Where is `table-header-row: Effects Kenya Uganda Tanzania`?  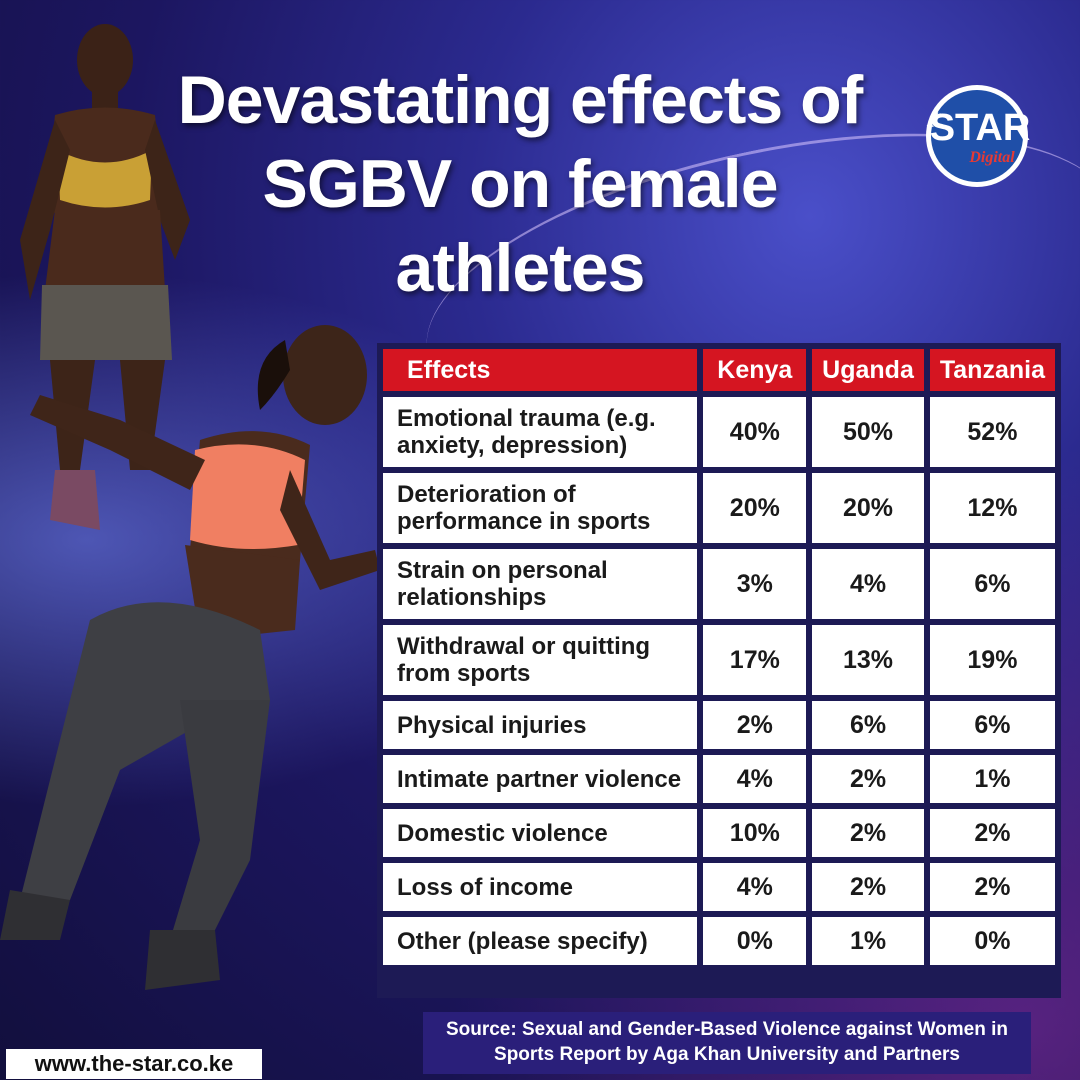 table-header-row: Effects Kenya Uganda Tanzania is located at coordinates (719, 370).